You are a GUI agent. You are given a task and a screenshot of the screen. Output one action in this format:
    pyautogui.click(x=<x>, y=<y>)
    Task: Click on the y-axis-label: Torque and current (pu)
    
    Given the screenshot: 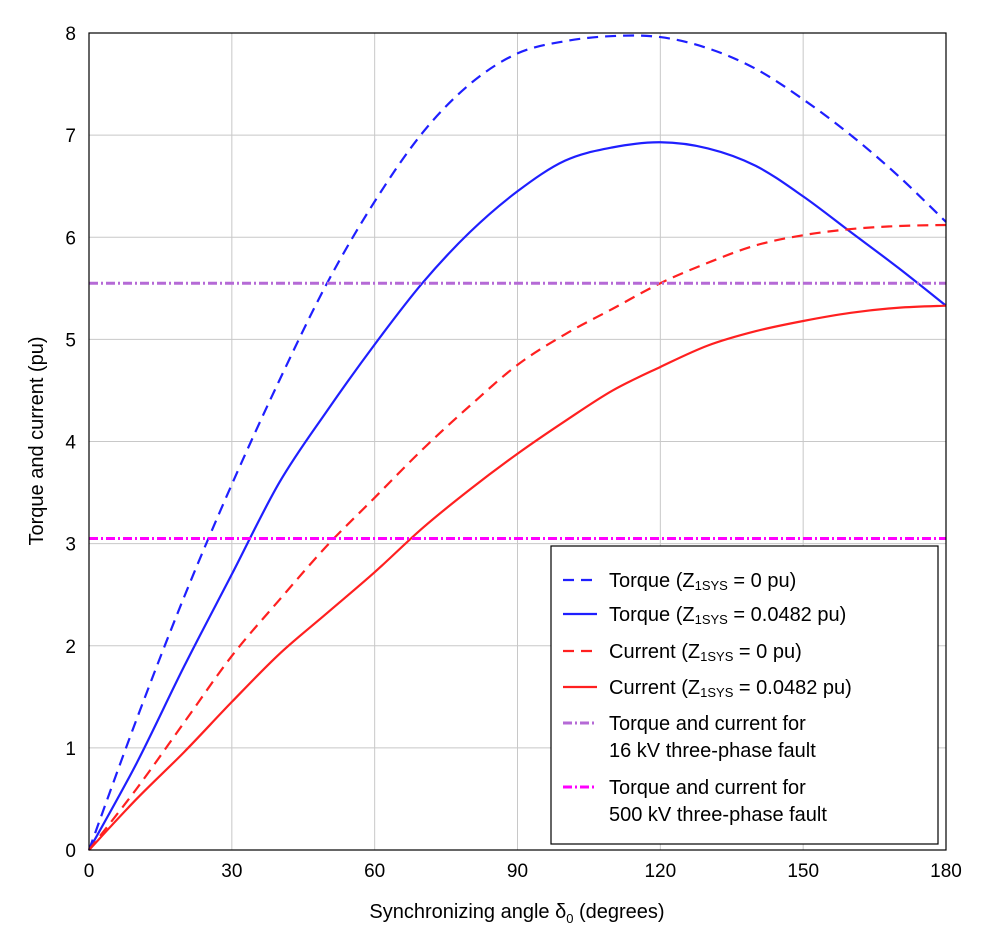 What is the action you would take?
    pyautogui.click(x=37, y=440)
    